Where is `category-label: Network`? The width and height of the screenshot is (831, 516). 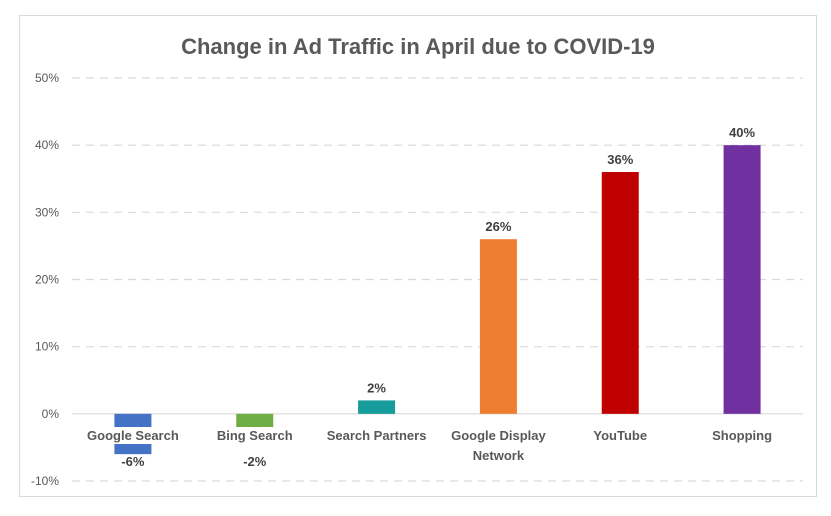 category-label: Network is located at coordinates (499, 455).